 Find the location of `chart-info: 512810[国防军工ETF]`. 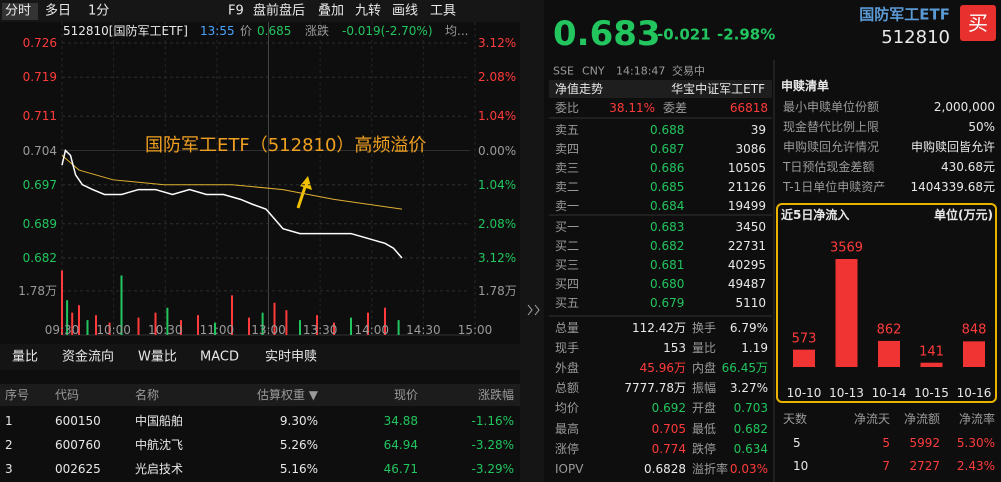

chart-info: 512810[国防军工ETF] is located at coordinates (125, 31).